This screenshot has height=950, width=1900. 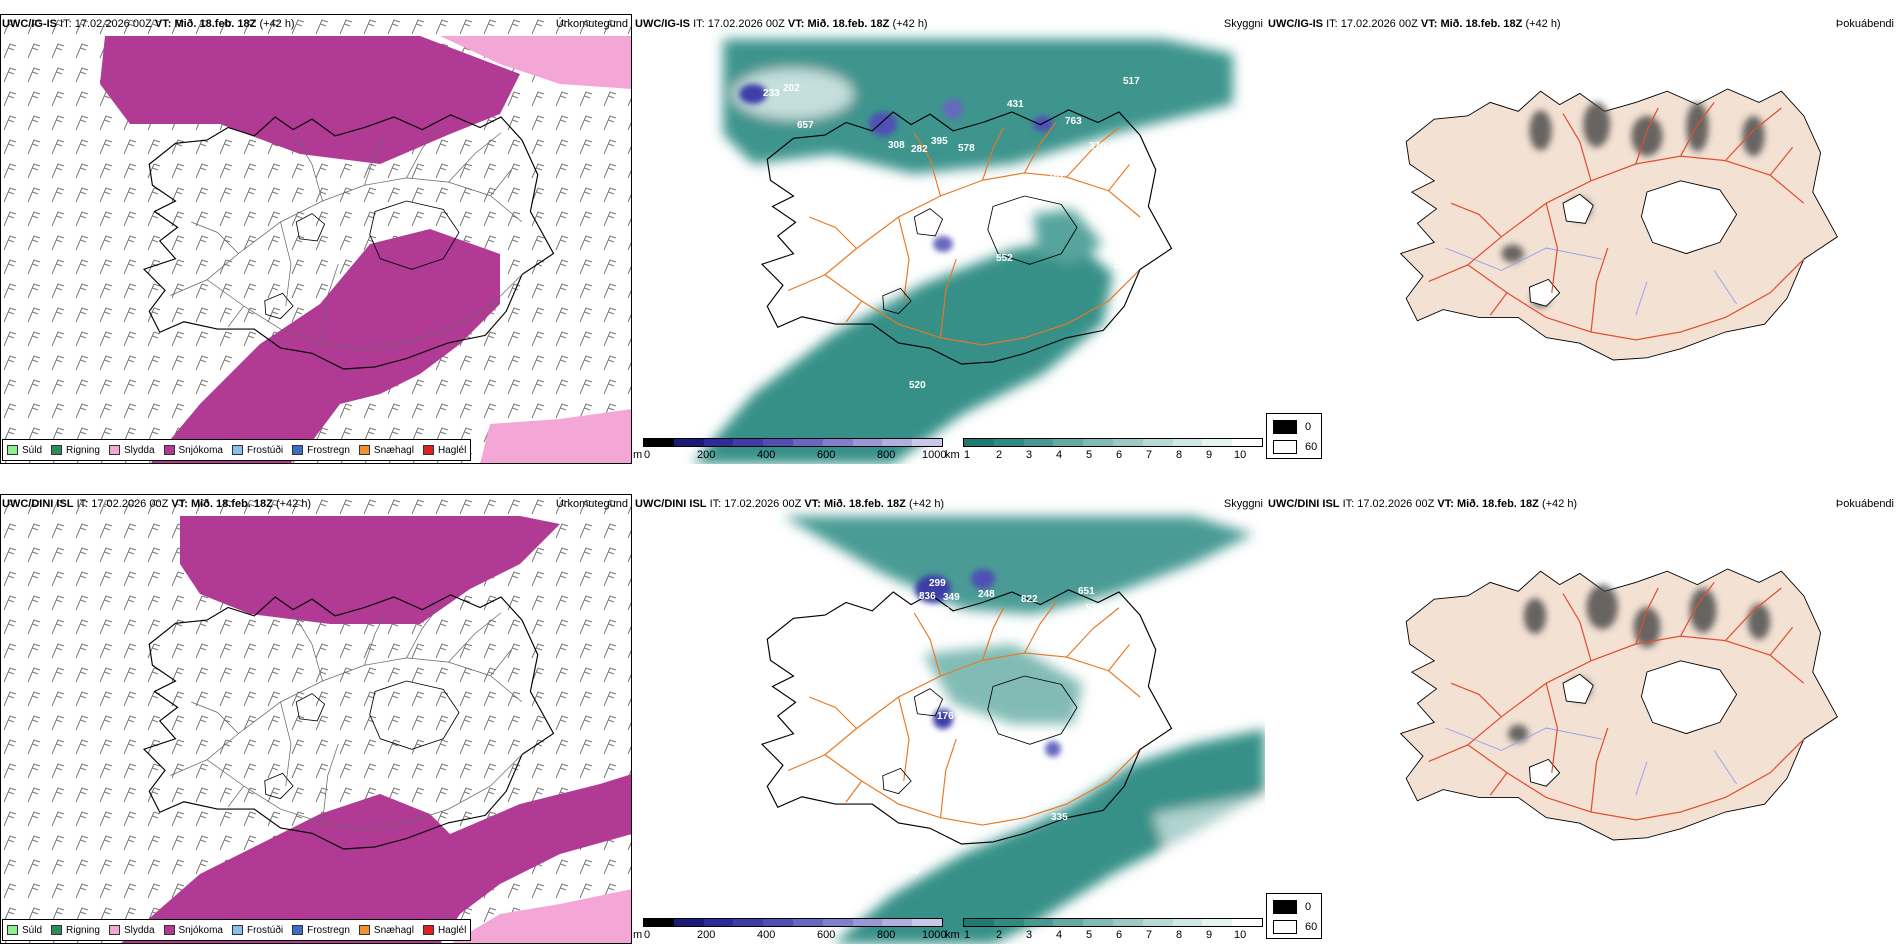 What do you see at coordinates (951, 597) in the screenshot?
I see `visibility-value: 349` at bounding box center [951, 597].